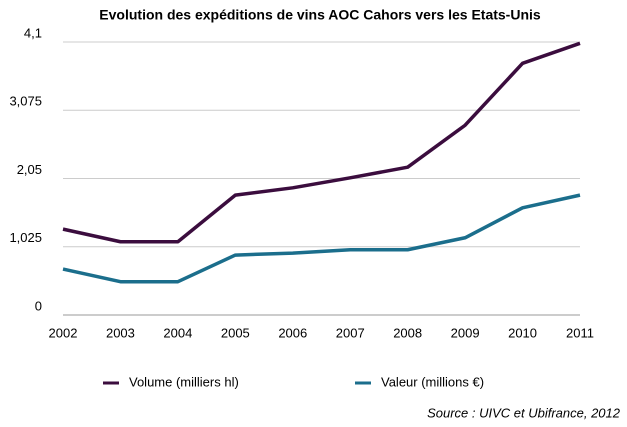  Describe the element at coordinates (33, 32) in the screenshot. I see `y-tick-label: 4,1` at that location.